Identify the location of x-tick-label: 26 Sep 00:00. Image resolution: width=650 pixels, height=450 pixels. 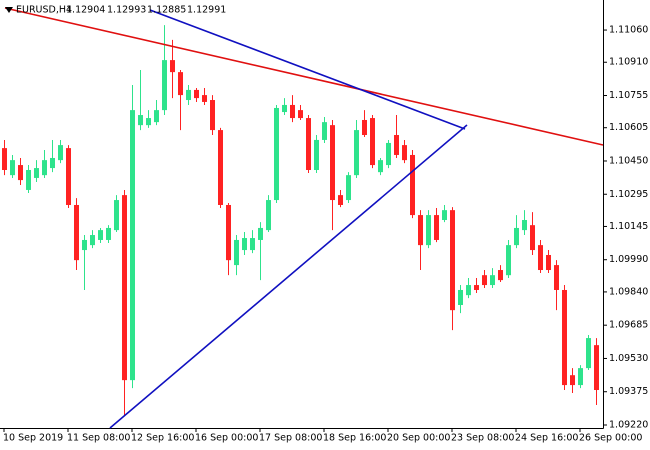
(610, 438).